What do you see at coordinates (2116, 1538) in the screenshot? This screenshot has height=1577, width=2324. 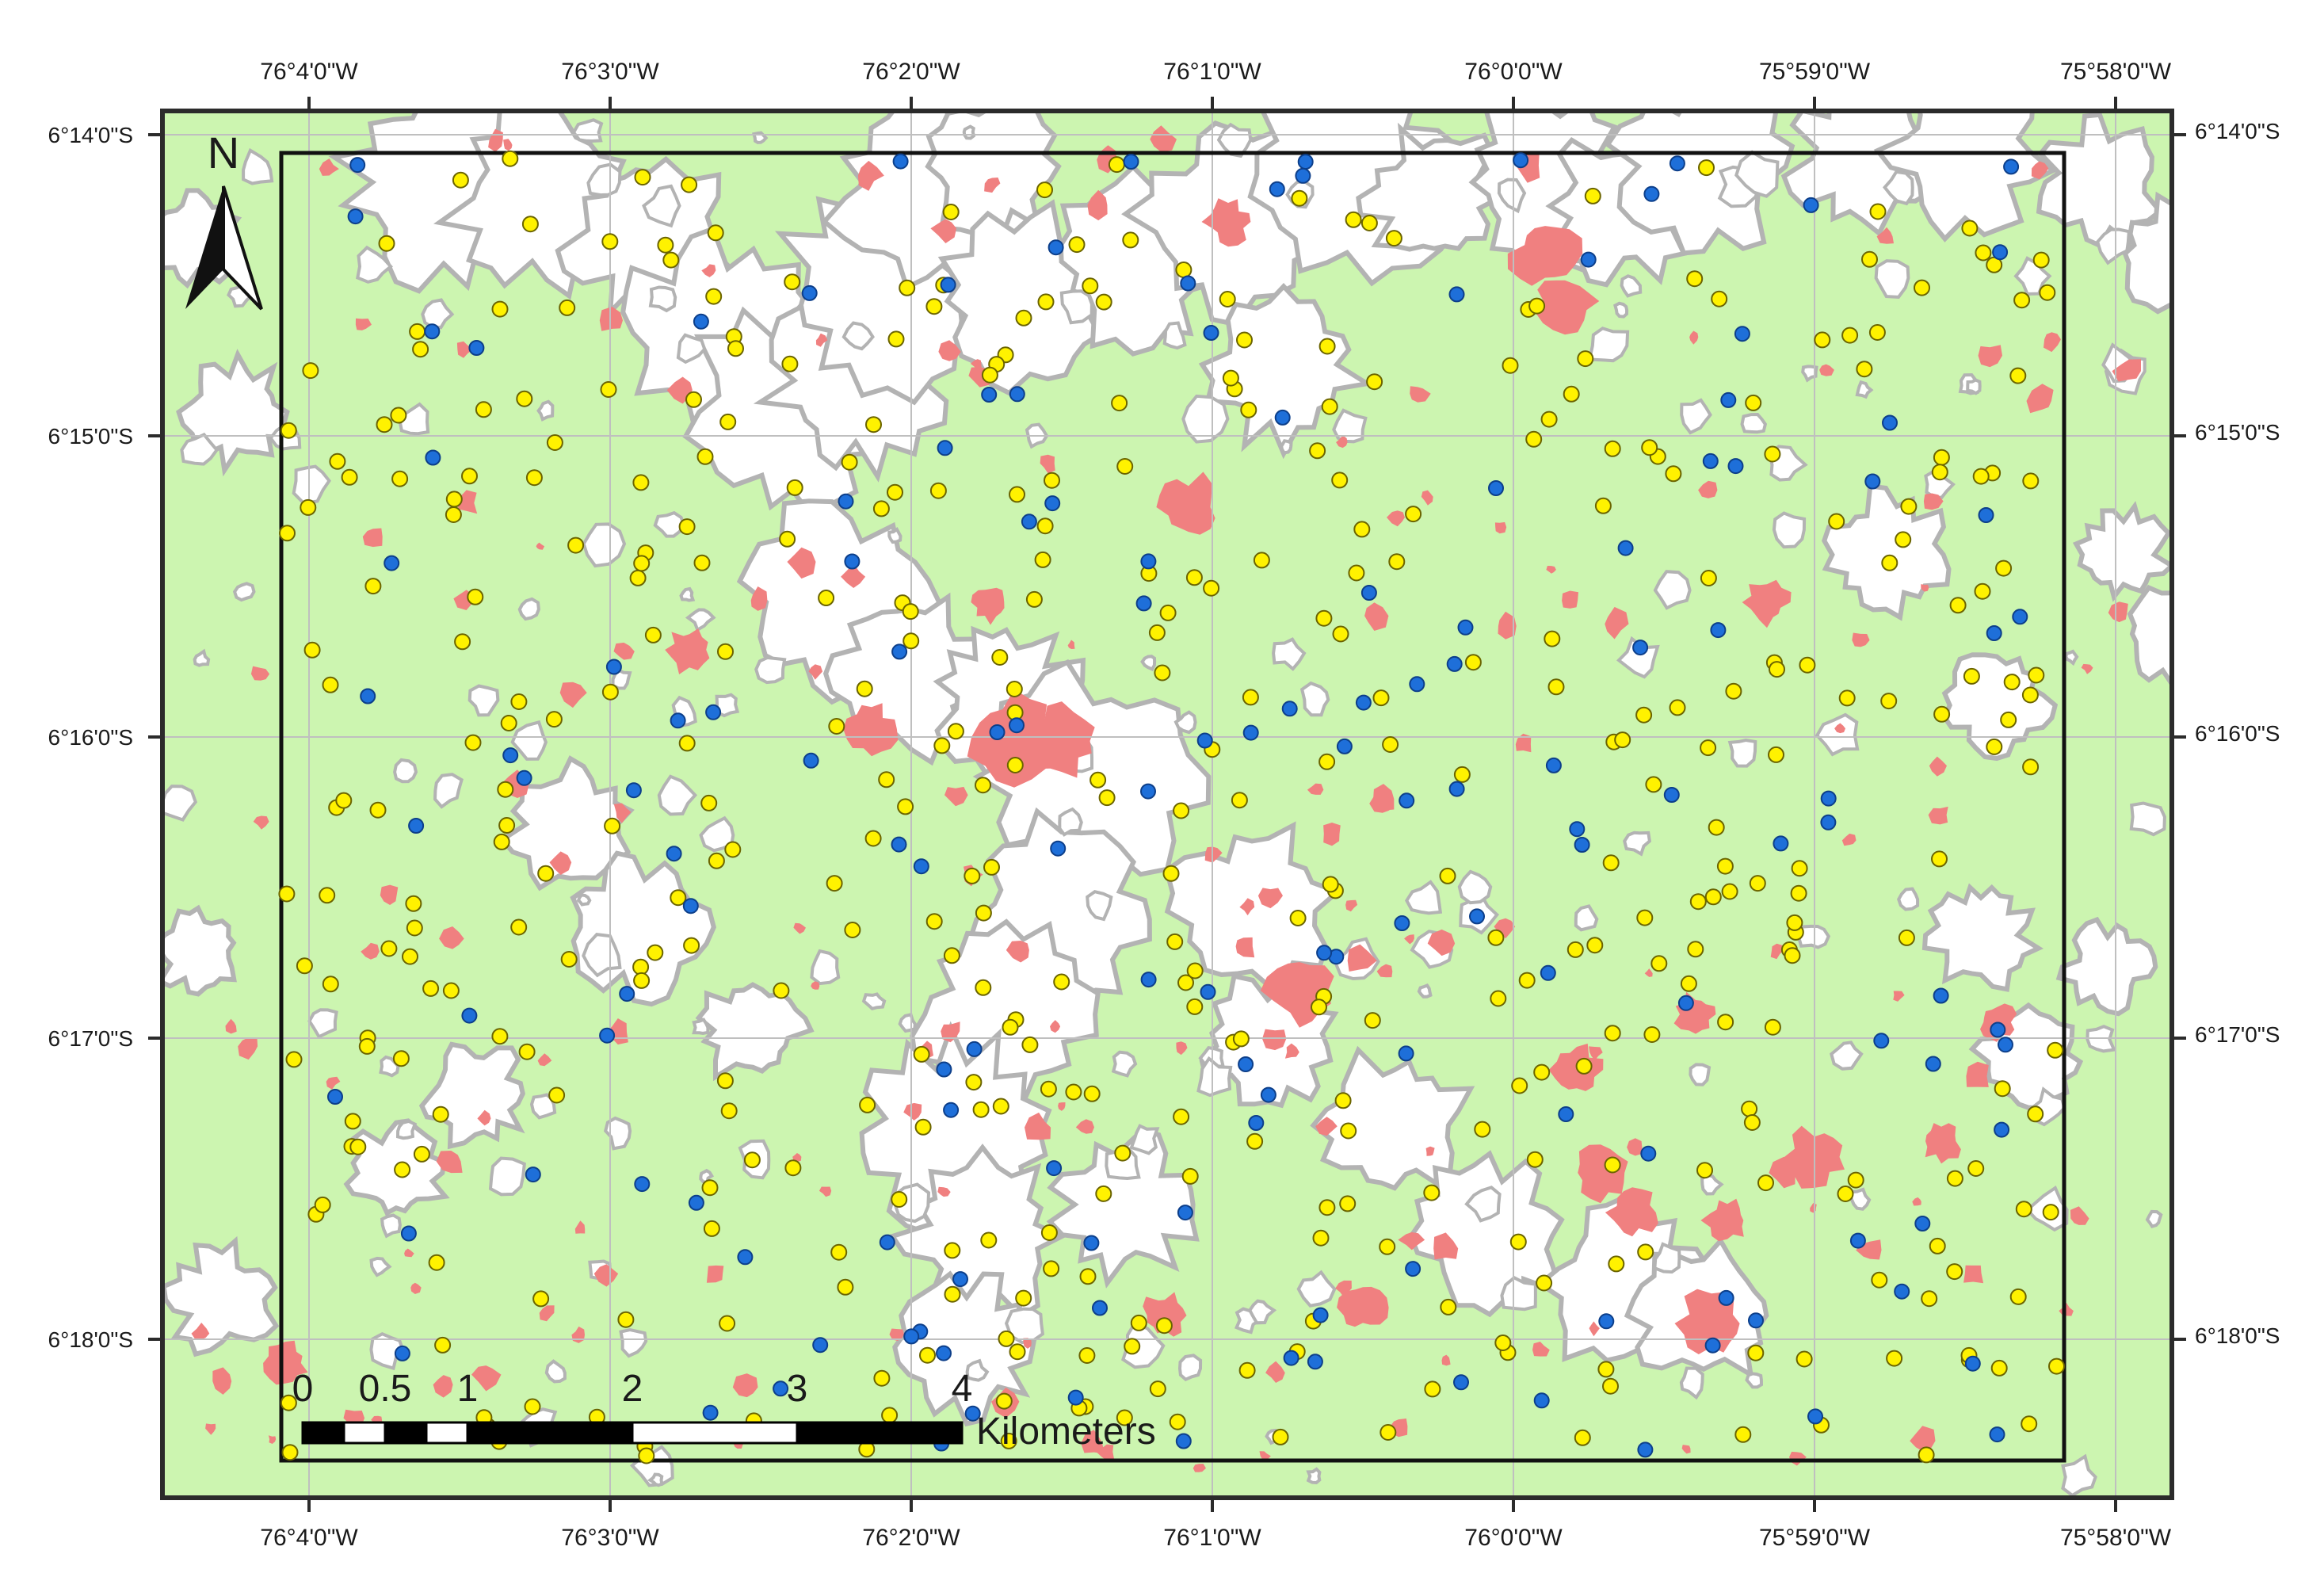 I see `bottom-lon-label: 75°58'0"W` at bounding box center [2116, 1538].